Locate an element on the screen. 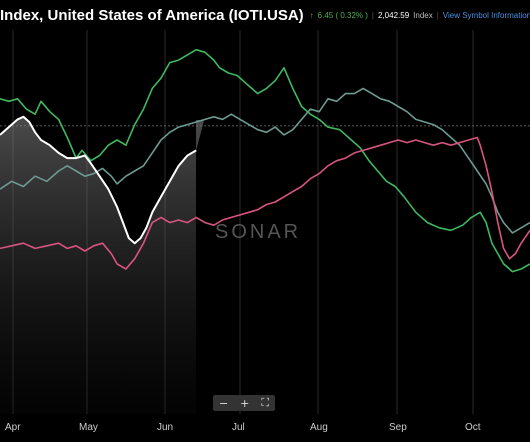  change-value: 6.45 ( 0.32% ) is located at coordinates (342, 15).